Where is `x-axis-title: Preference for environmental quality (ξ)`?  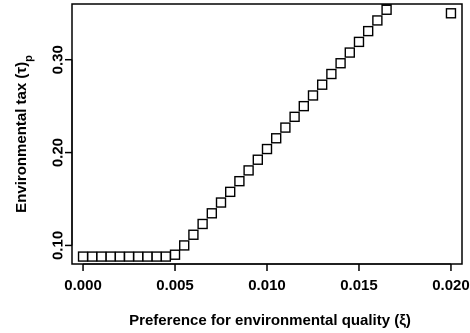 x-axis-title: Preference for environmental quality (ξ) is located at coordinates (270, 320).